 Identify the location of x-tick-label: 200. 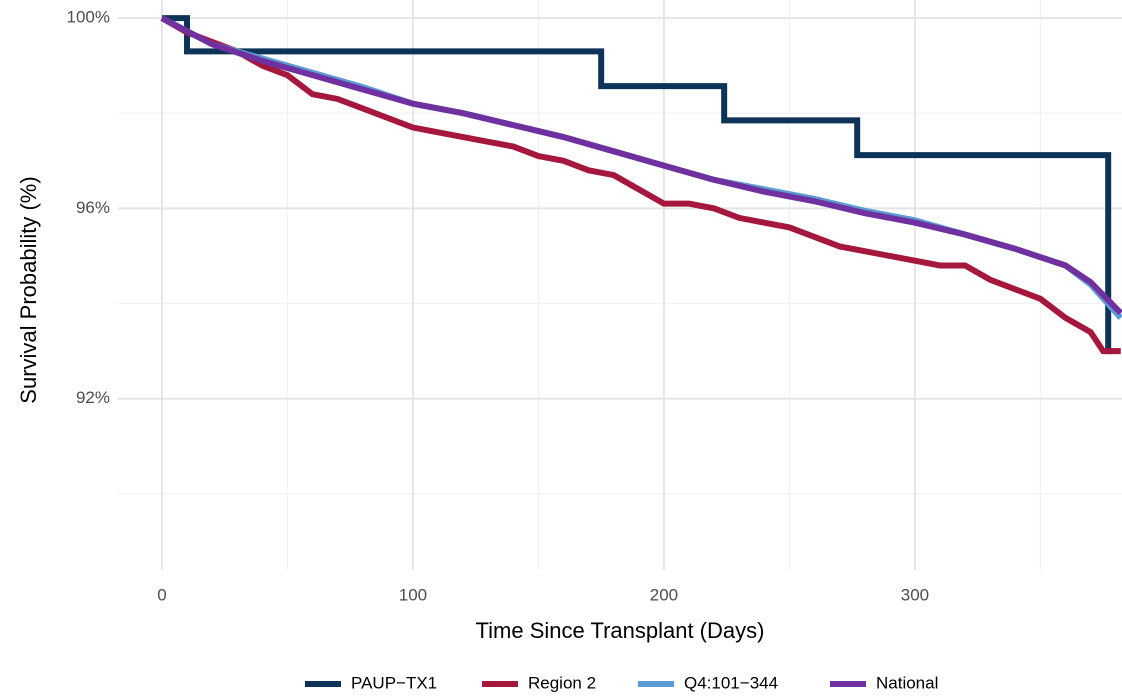
(664, 594).